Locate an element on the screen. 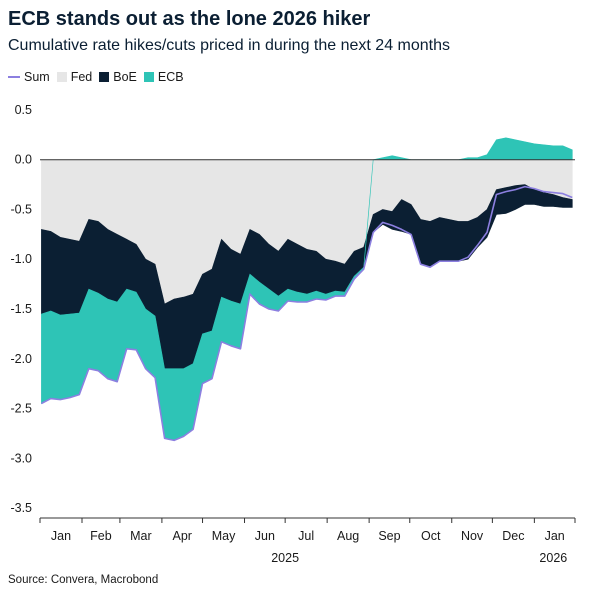 Image resolution: width=600 pixels, height=600 pixels. y-tick-label: -2.0 is located at coordinates (21, 359).